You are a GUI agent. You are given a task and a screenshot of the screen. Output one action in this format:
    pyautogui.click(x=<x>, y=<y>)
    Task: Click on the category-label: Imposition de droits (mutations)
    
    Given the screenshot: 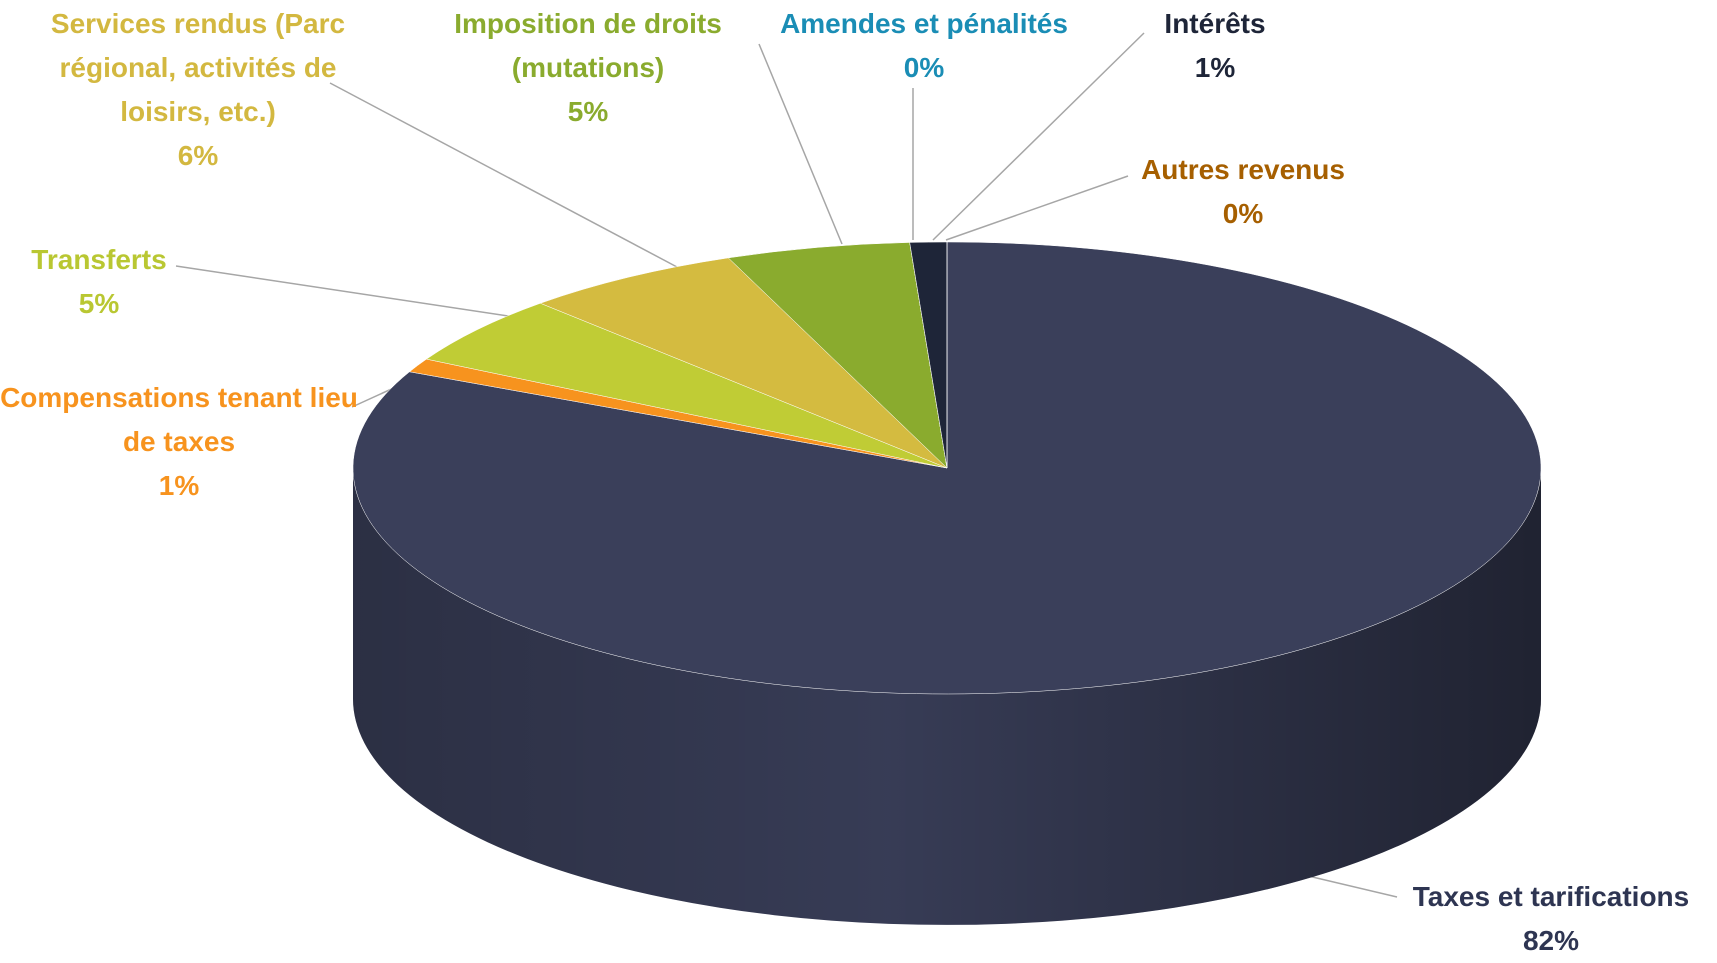 What is the action you would take?
    pyautogui.click(x=588, y=45)
    